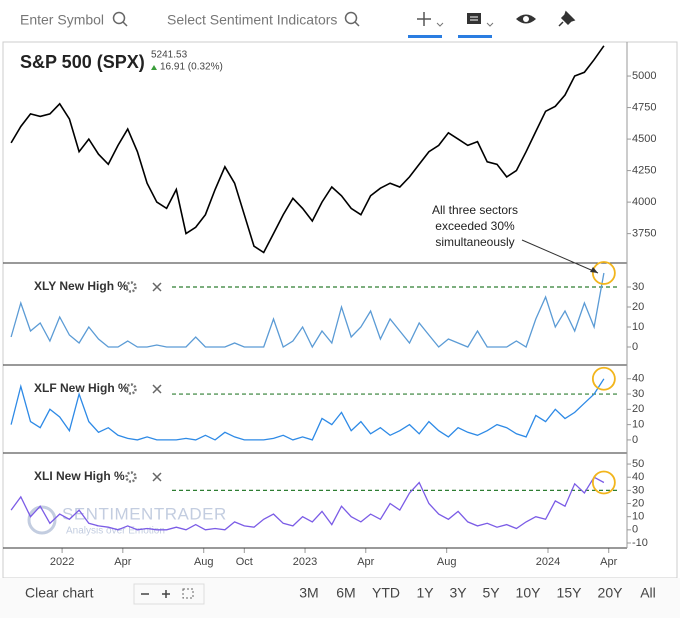 Image resolution: width=680 pixels, height=618 pixels. I want to click on watermark-tagline: Analysis over Emotion, so click(115, 531).